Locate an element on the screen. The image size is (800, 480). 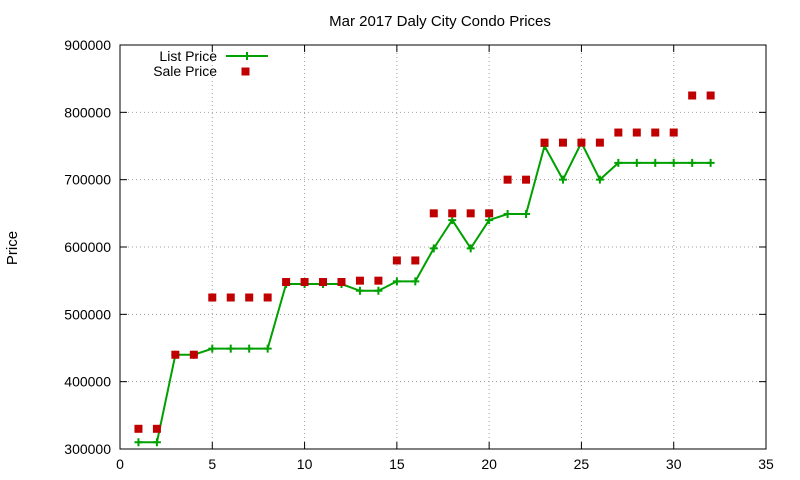
y-tick-label: 400000 is located at coordinates (87, 382).